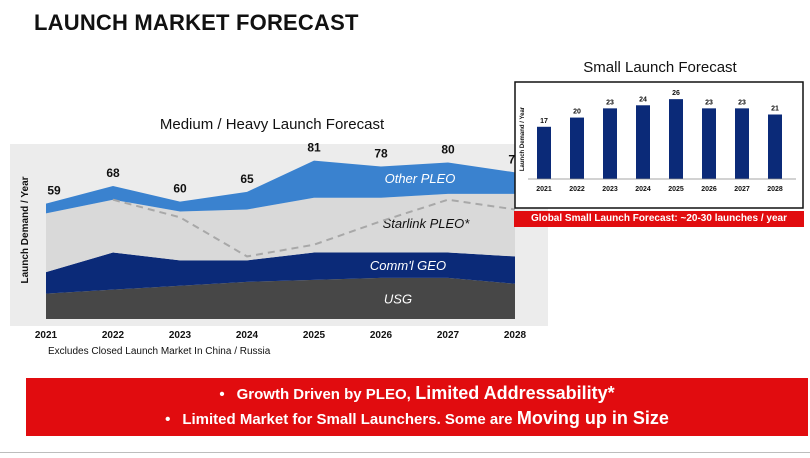 The image size is (810, 458). I want to click on total-label: 81, so click(314, 148).